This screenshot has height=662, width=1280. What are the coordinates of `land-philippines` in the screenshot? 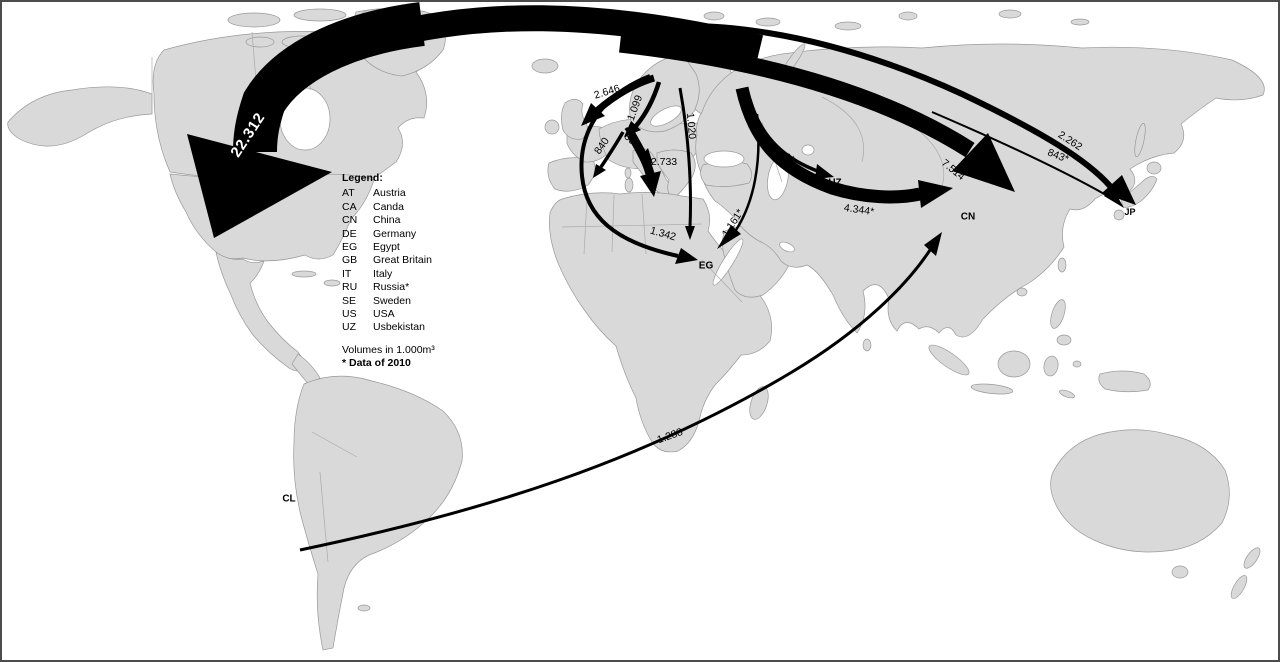 It's located at (1058, 314).